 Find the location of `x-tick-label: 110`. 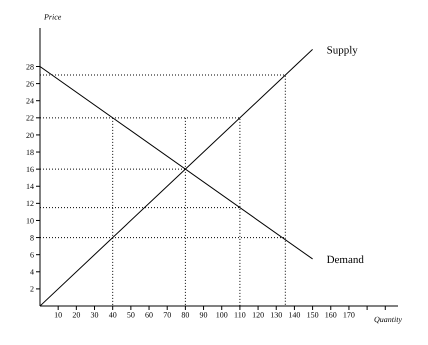

x-tick-label: 110 is located at coordinates (240, 315).